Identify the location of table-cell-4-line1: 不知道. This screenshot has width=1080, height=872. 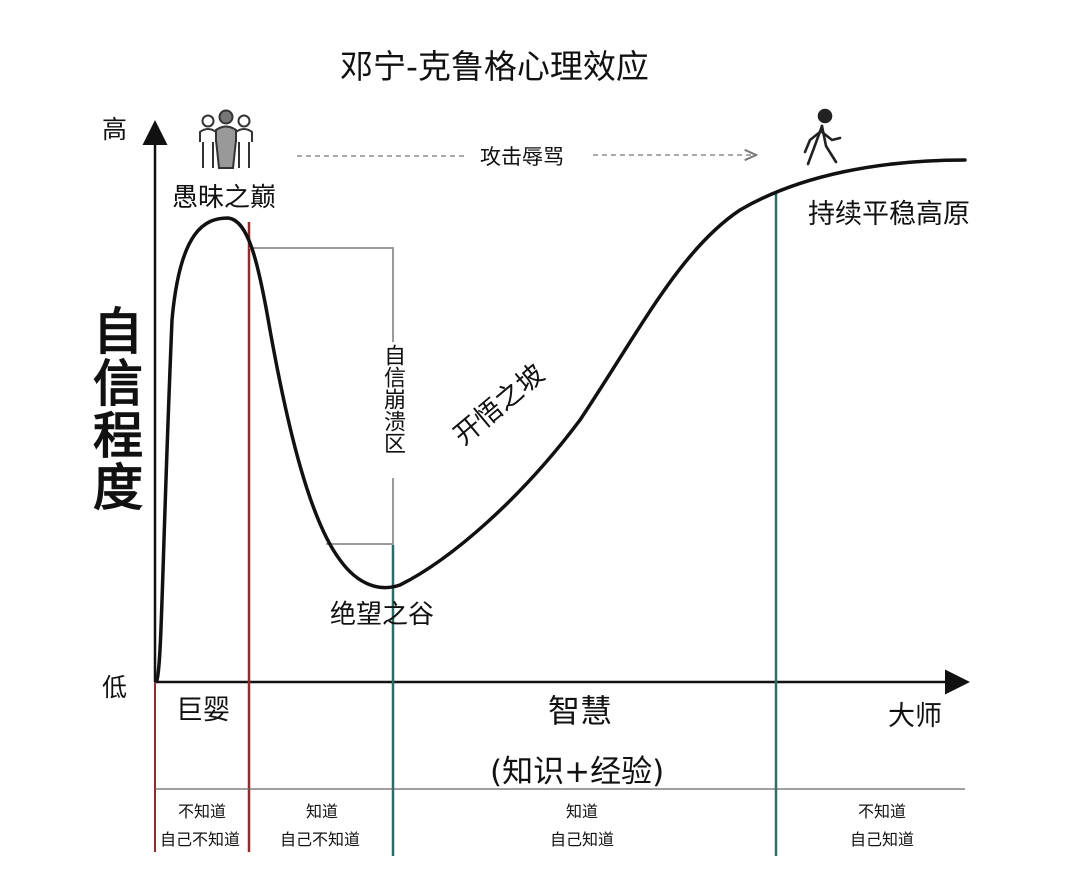
(882, 811).